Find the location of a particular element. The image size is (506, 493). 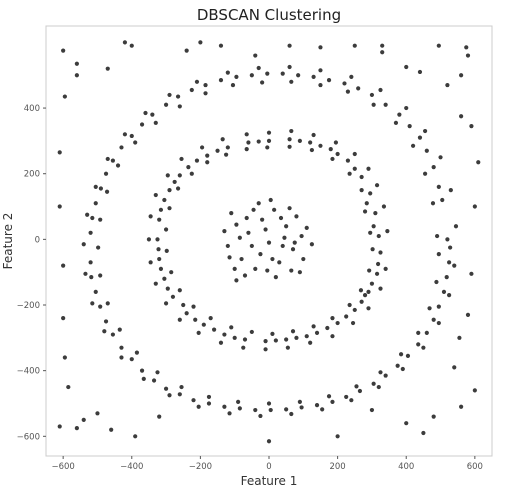

y-tick-label: 400 is located at coordinates (32, 109).